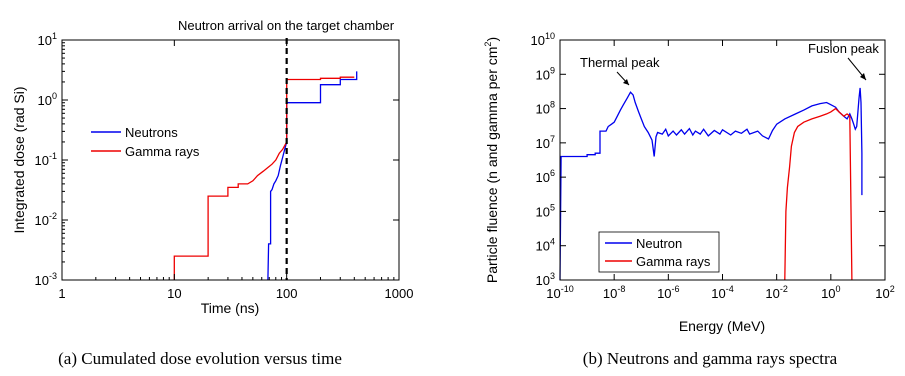 Image resolution: width=905 pixels, height=376 pixels. Describe the element at coordinates (47, 39) in the screenshot. I see `panel-a-y-tick-label: 10¹` at that location.